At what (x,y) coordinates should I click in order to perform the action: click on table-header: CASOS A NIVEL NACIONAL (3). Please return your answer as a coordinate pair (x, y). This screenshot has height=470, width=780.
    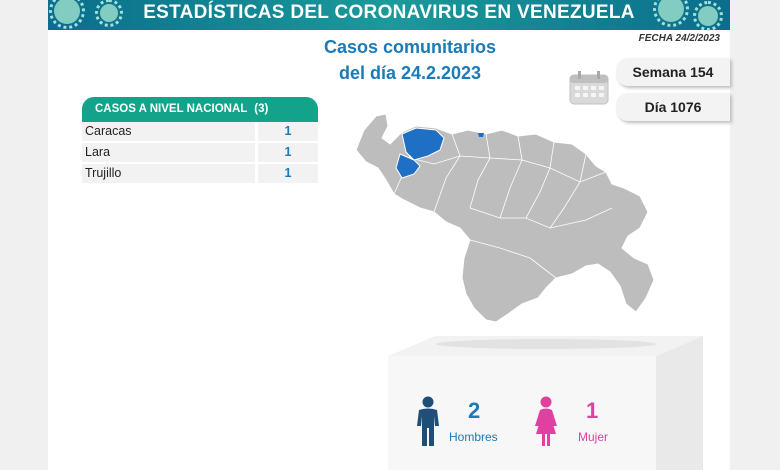
    Looking at the image, I should click on (200, 109).